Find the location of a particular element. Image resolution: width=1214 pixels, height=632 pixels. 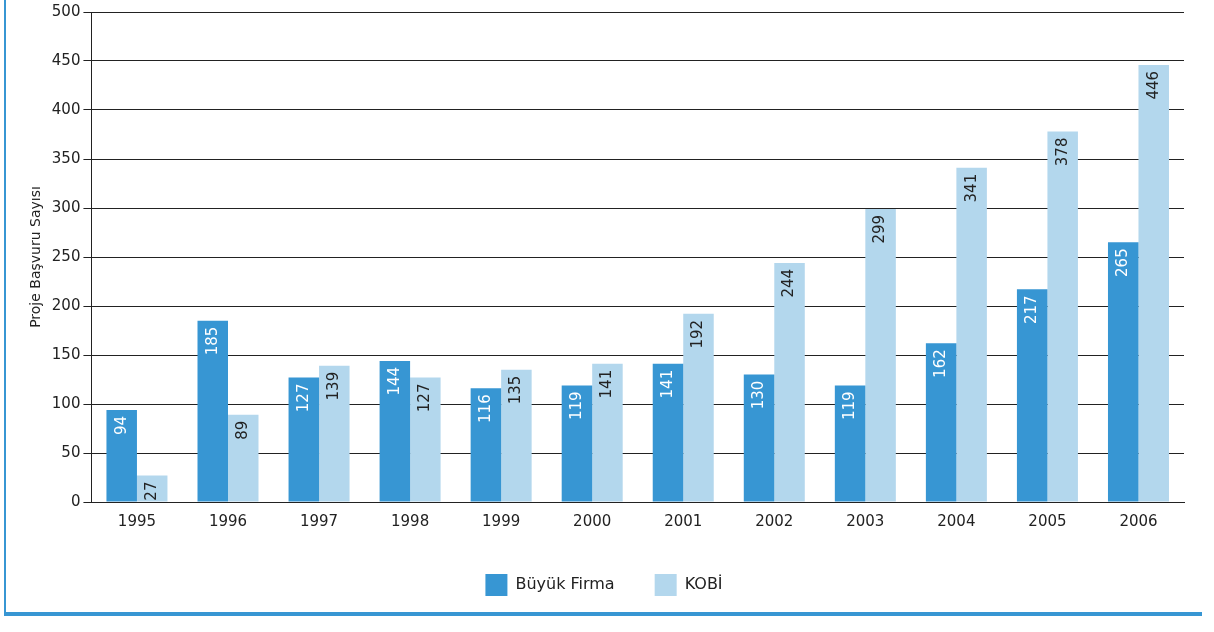

data-label: 446 is located at coordinates (1152, 85).